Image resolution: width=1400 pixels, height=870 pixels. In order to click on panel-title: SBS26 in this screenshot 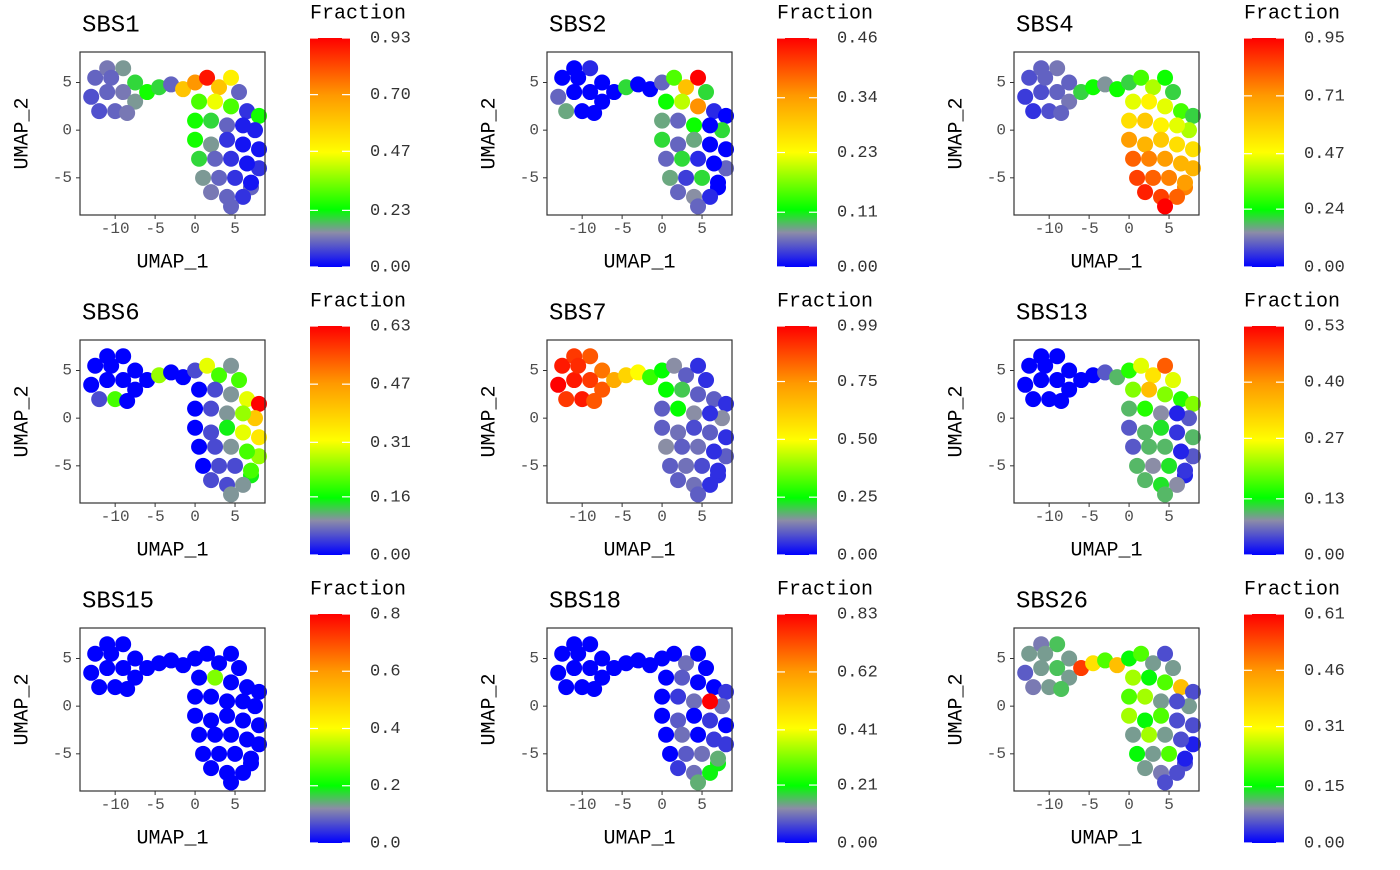, I will do `click(1052, 601)`.